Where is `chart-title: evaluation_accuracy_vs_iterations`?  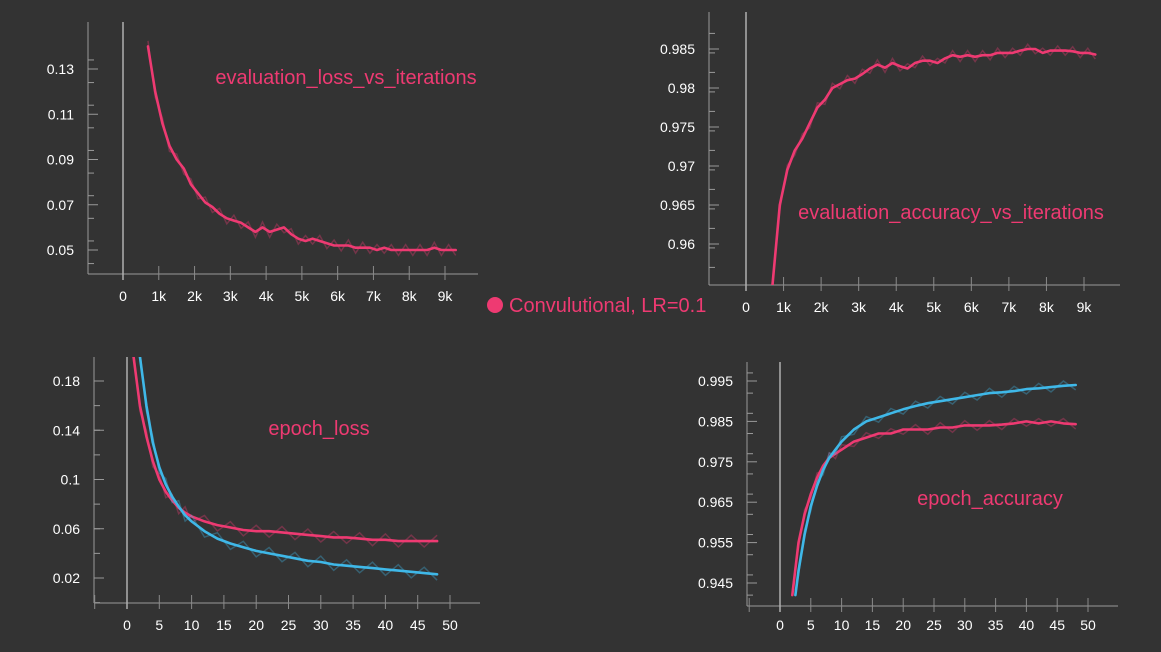 chart-title: evaluation_accuracy_vs_iterations is located at coordinates (951, 213).